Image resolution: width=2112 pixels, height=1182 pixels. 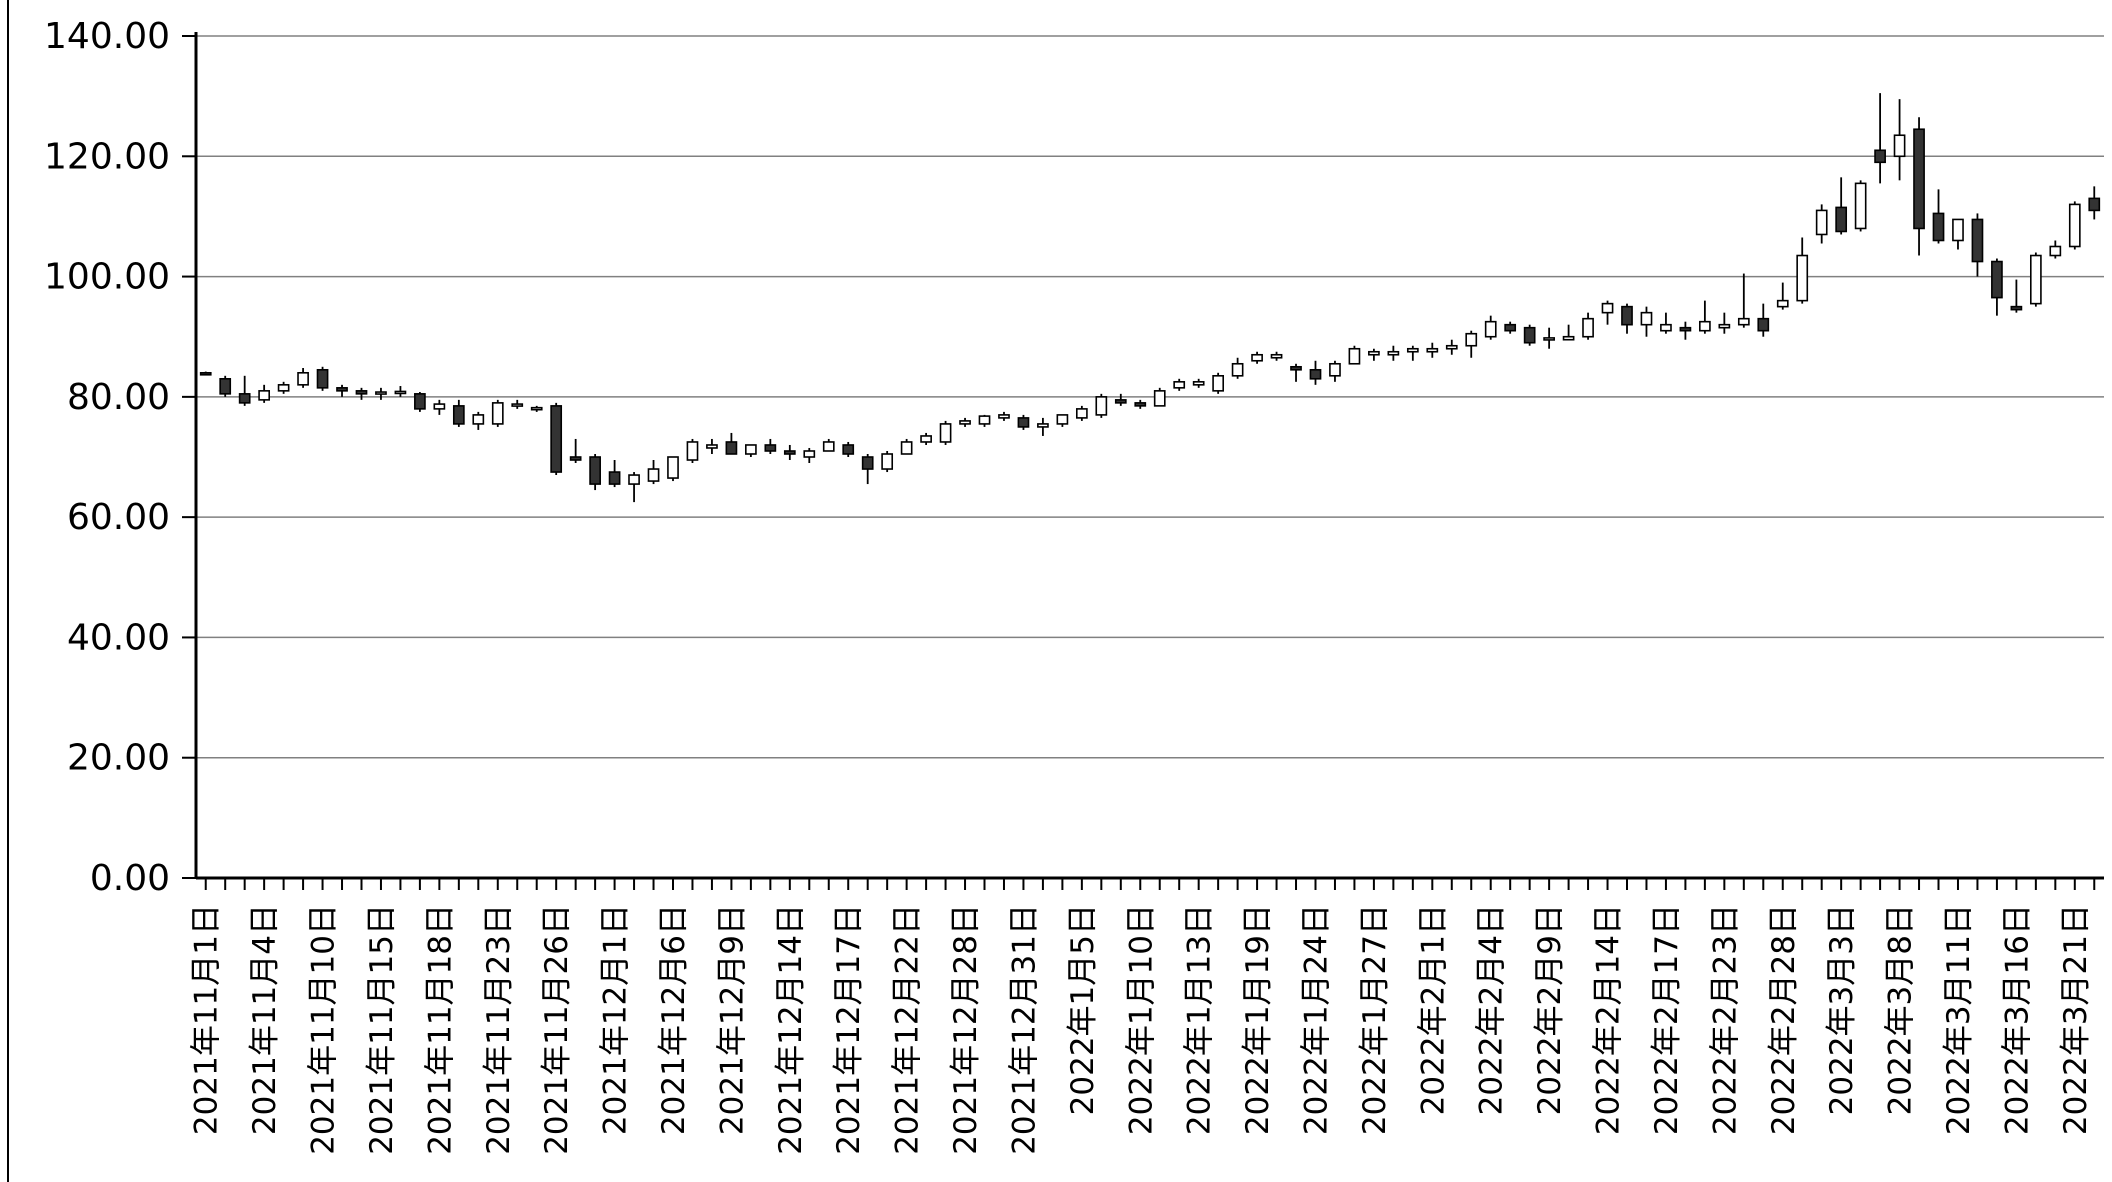 What do you see at coordinates (908, 1029) in the screenshot?
I see `x-tick-label: 2021年12月22日` at bounding box center [908, 1029].